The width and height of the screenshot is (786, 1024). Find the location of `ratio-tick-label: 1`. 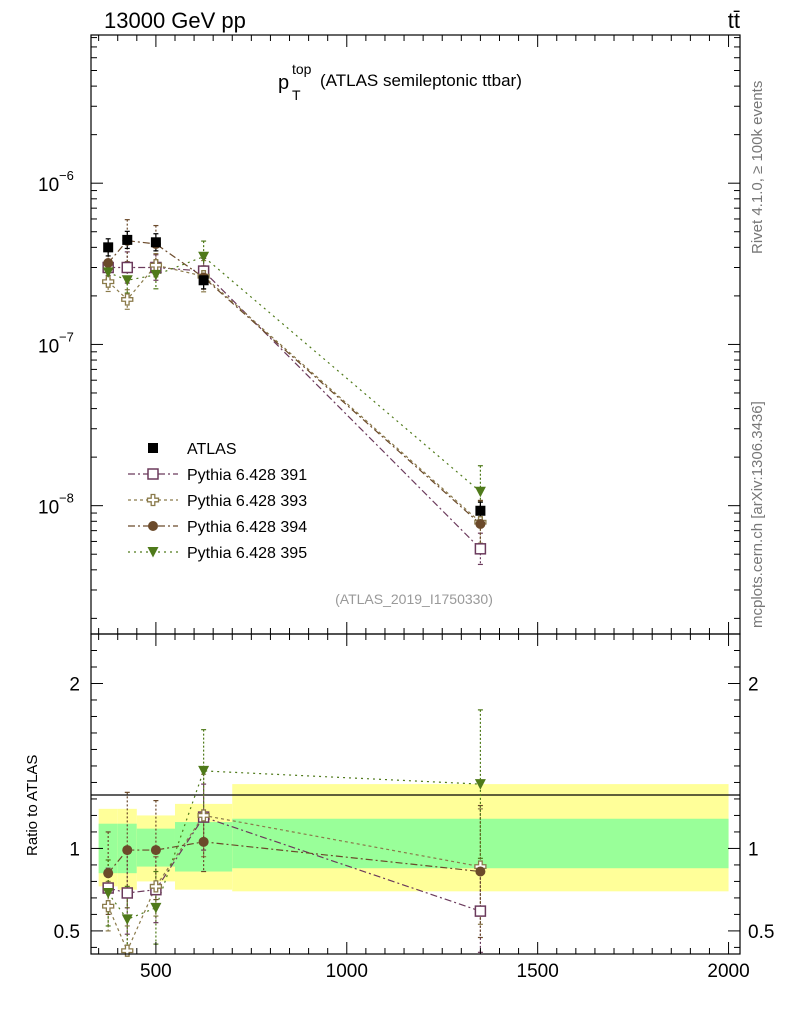

ratio-tick-label: 1 is located at coordinates (74, 849).